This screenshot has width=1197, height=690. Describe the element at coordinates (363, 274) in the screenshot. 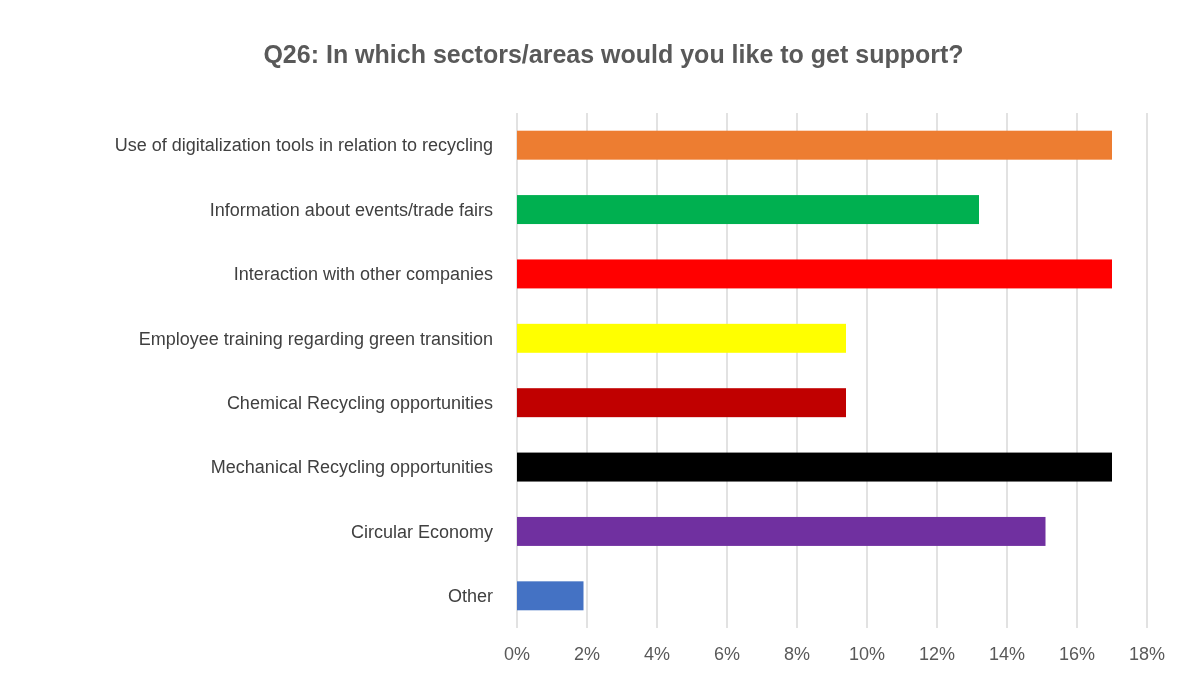

I see `y-tick-label: Interaction with other companies` at that location.